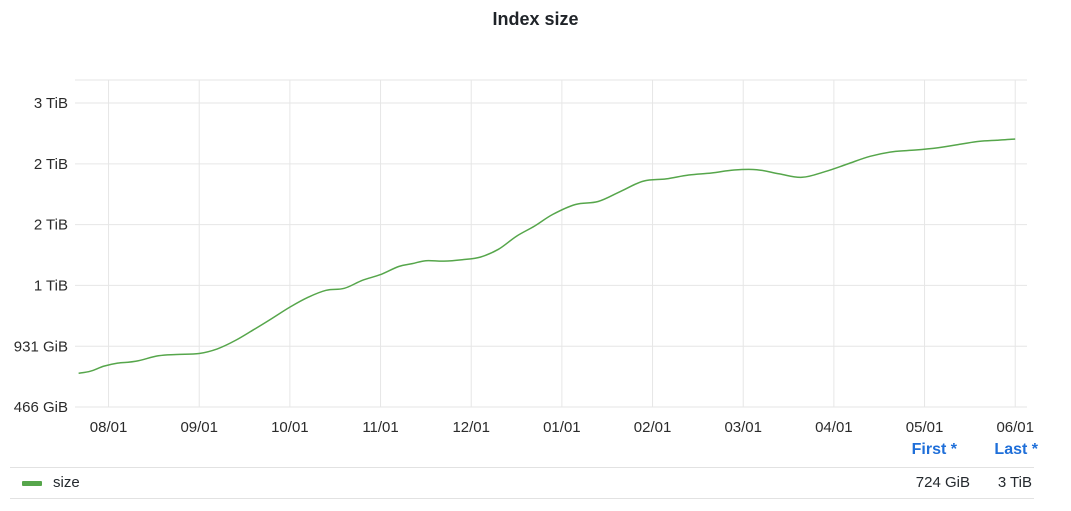 The image size is (1071, 511). Describe the element at coordinates (522, 498) in the screenshot. I see `legend-divider-bottom` at that location.